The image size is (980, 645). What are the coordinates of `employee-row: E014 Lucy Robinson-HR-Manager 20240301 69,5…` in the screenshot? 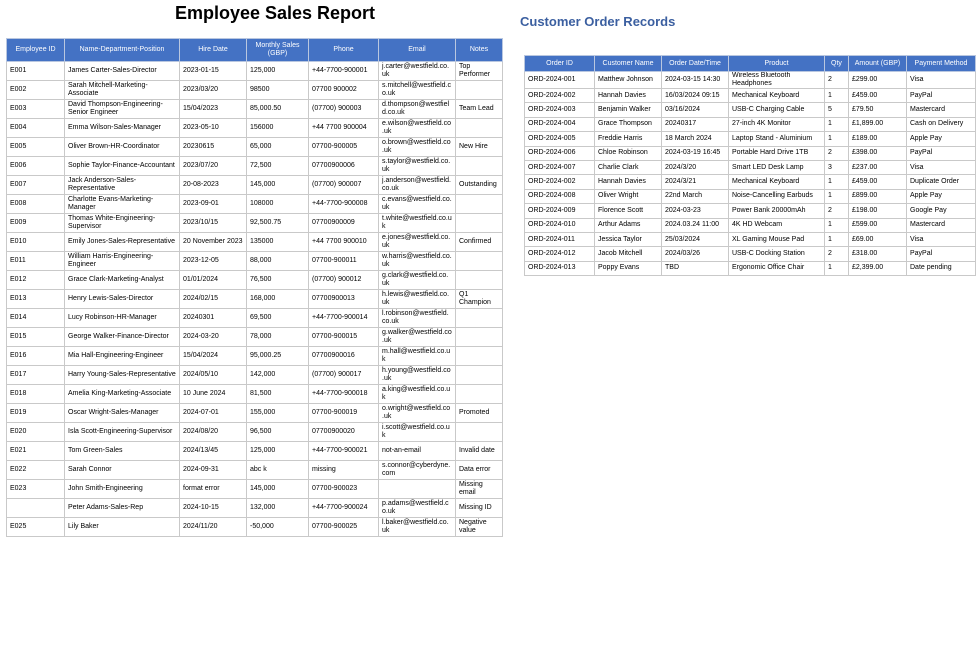 It's located at (254, 318).